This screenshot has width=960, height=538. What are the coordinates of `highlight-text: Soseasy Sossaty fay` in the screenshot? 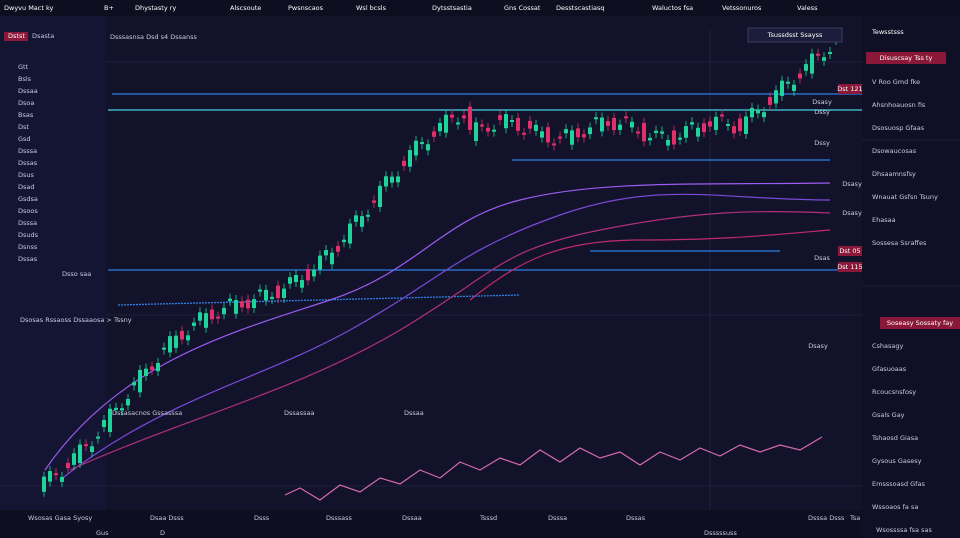 It's located at (920, 323).